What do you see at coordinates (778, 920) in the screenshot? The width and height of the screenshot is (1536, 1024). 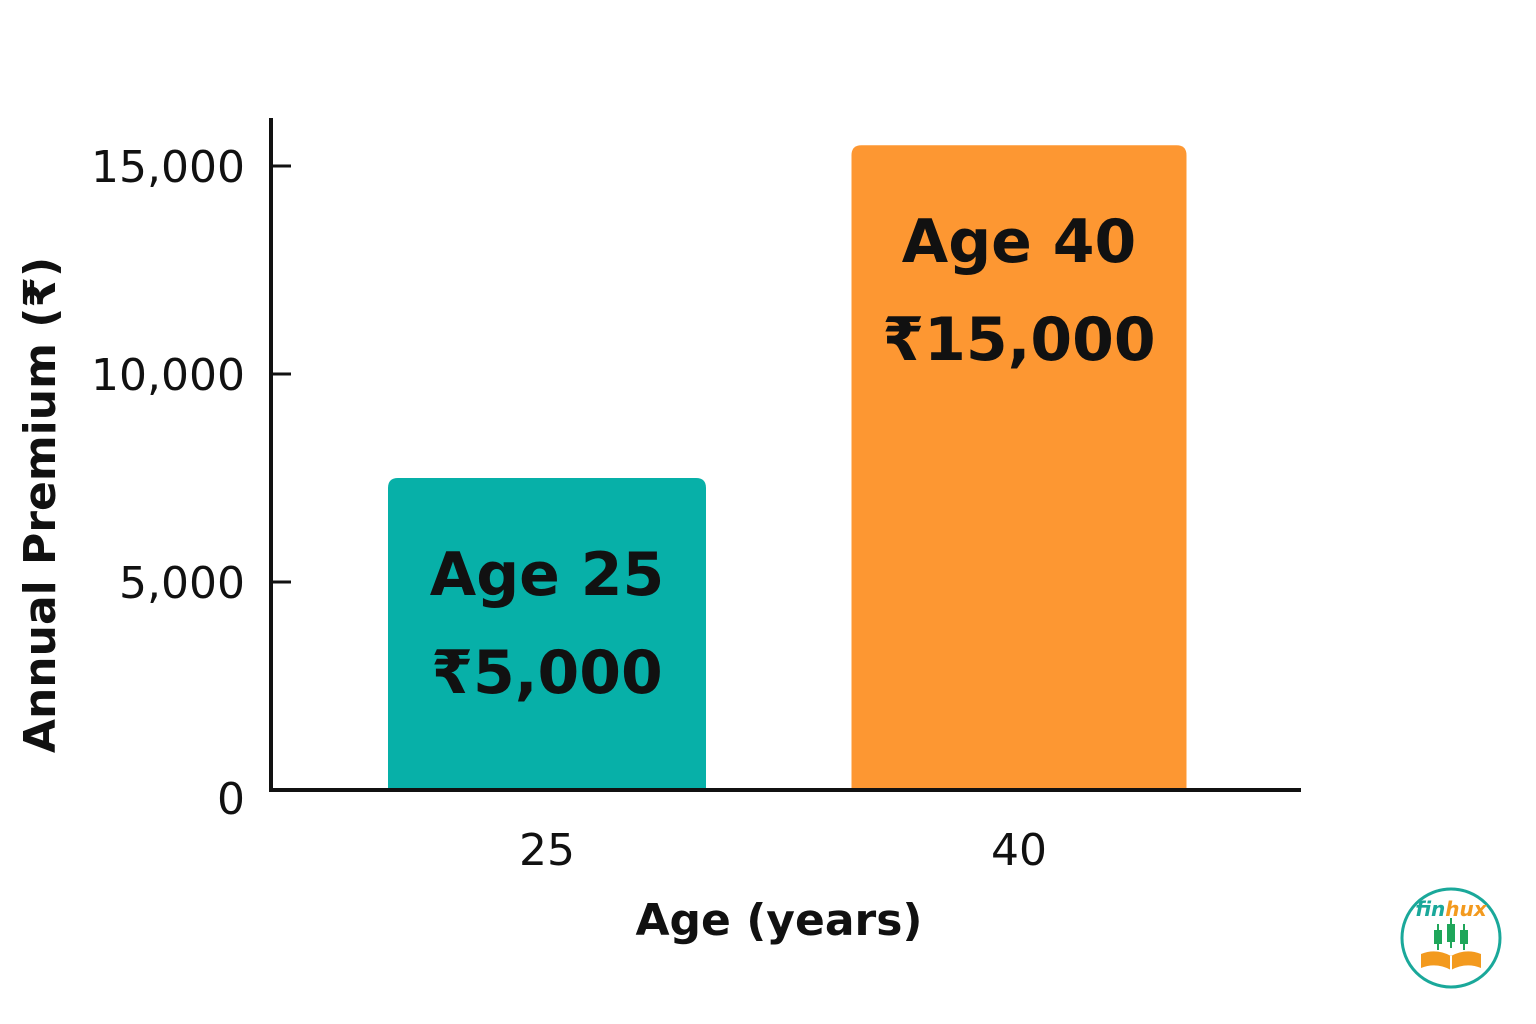 I see `x-axis-title: Age (years)` at bounding box center [778, 920].